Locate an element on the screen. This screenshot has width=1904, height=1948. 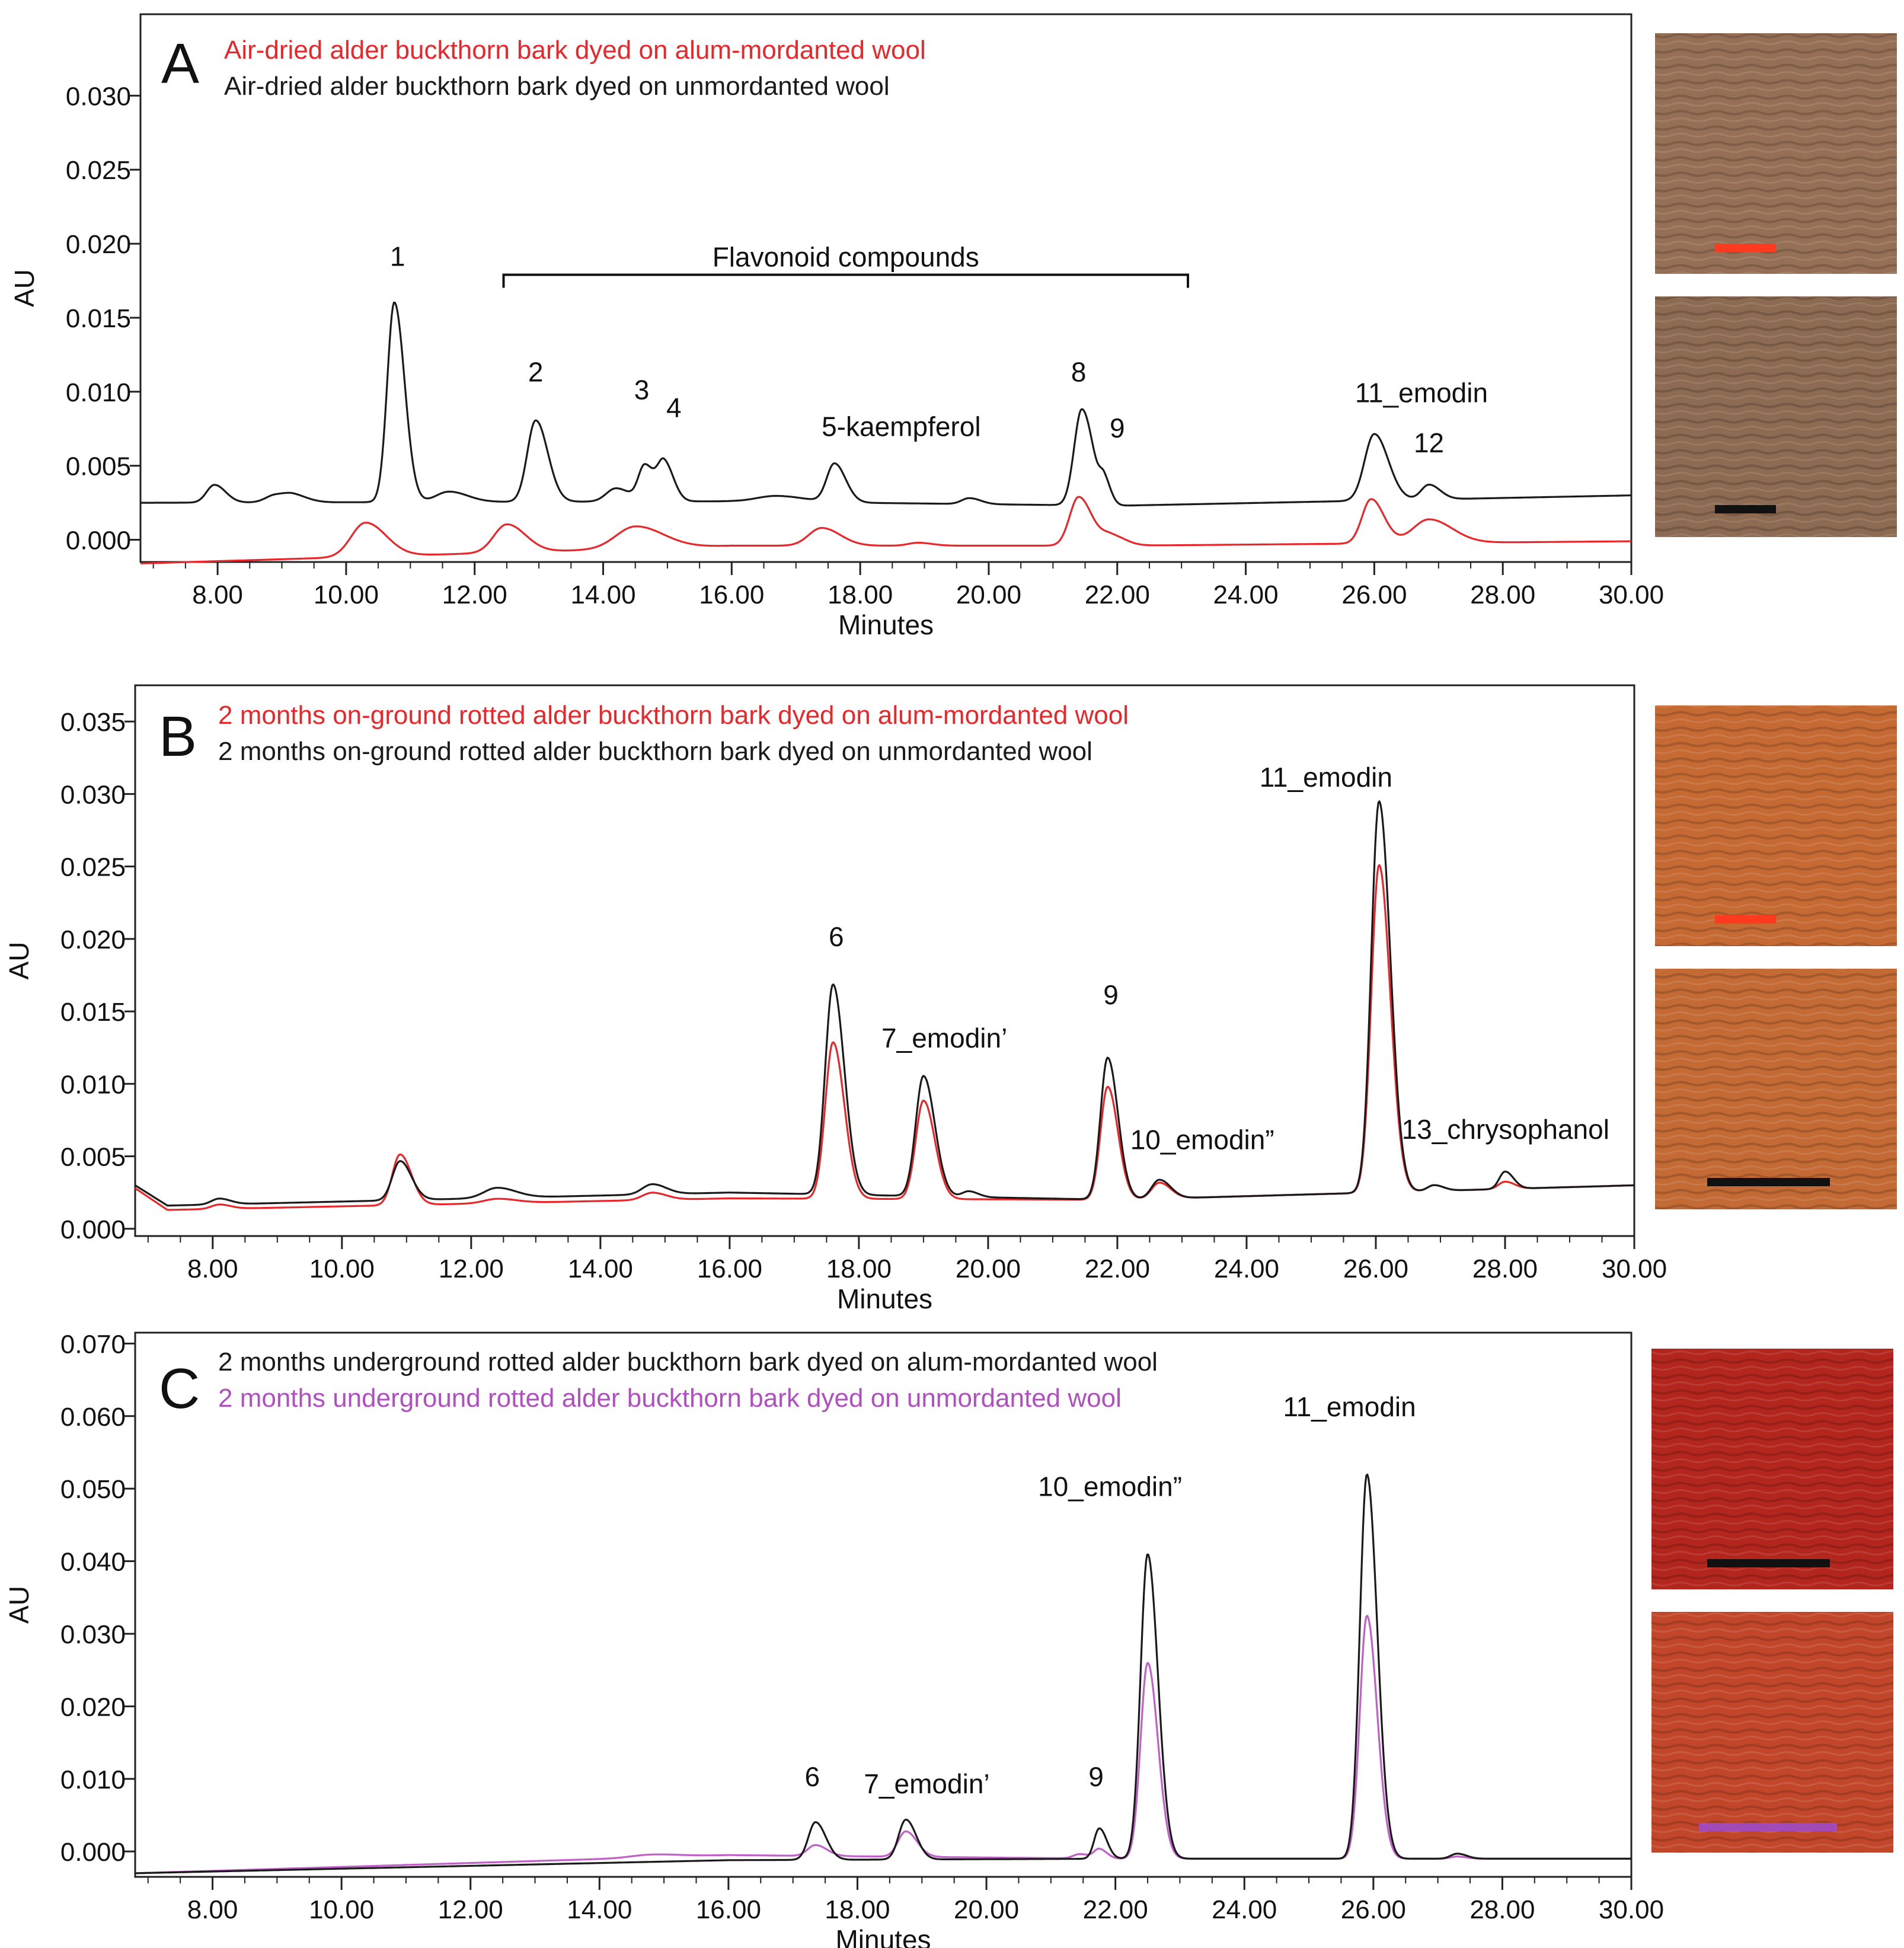
peak-label: 12 is located at coordinates (1429, 442).